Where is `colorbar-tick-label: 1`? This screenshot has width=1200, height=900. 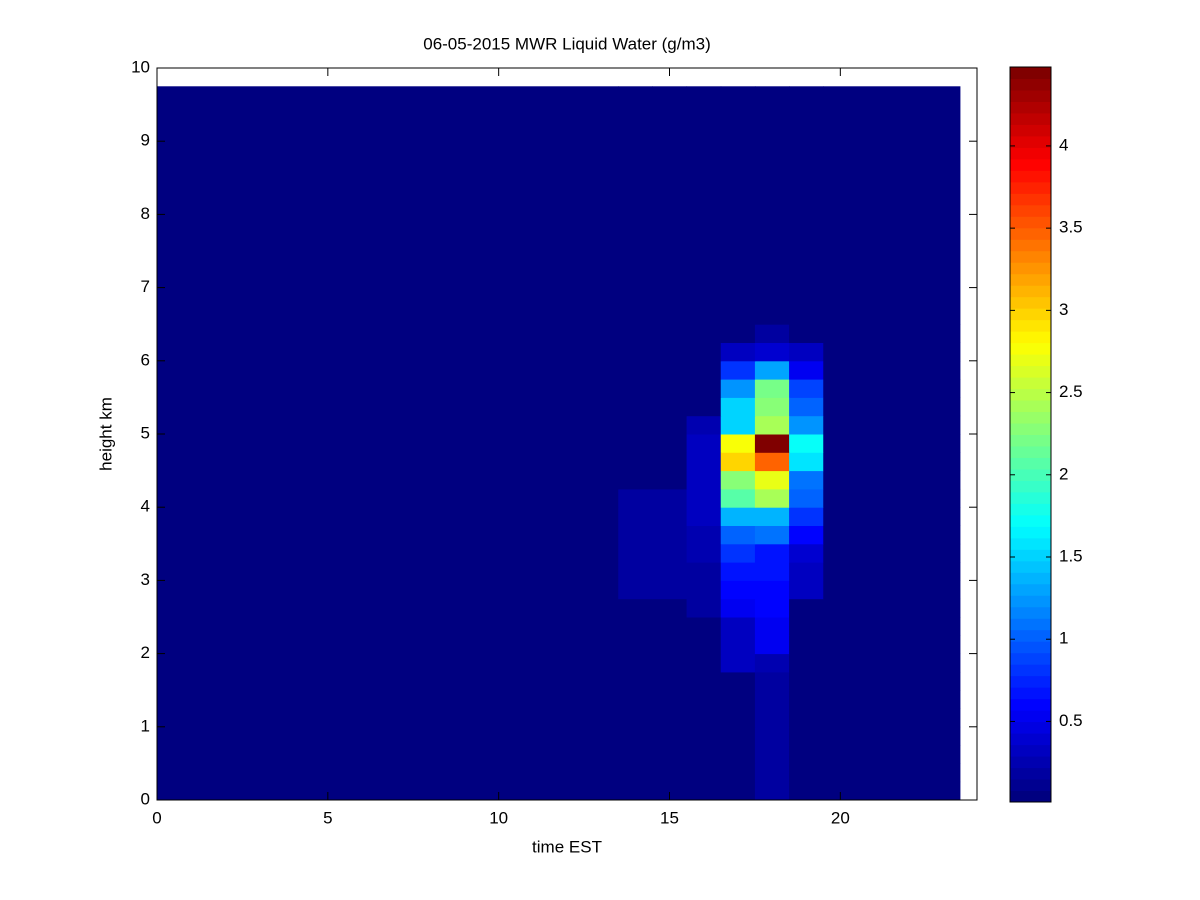 colorbar-tick-label: 1 is located at coordinates (1063, 638).